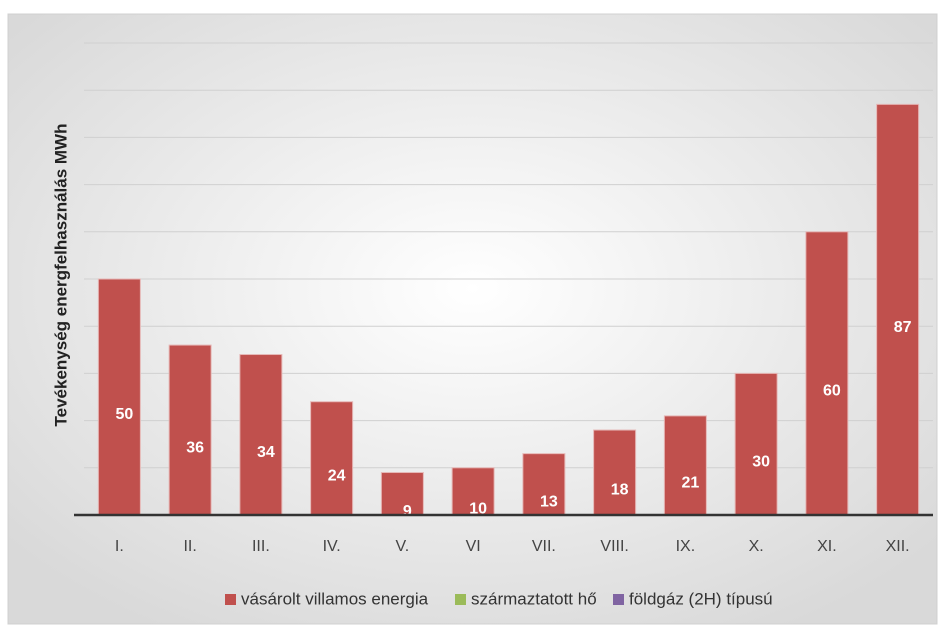 This screenshot has width=945, height=635. What do you see at coordinates (403, 546) in the screenshot?
I see `x-tick-label: V.` at bounding box center [403, 546].